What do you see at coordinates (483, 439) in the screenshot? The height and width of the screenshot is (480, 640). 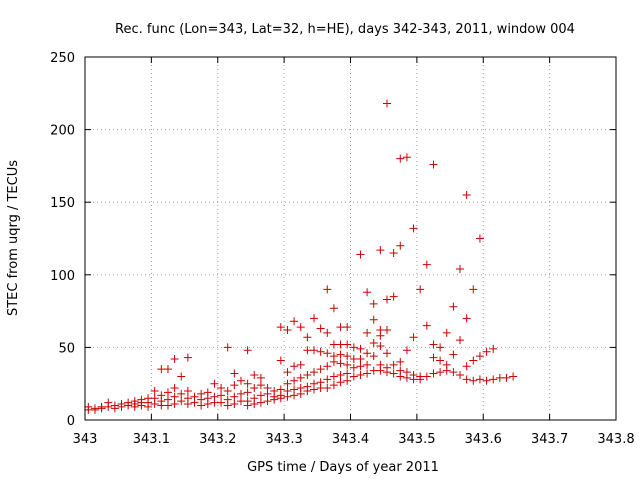 I see `x-tick-label: 343.6` at bounding box center [483, 439].